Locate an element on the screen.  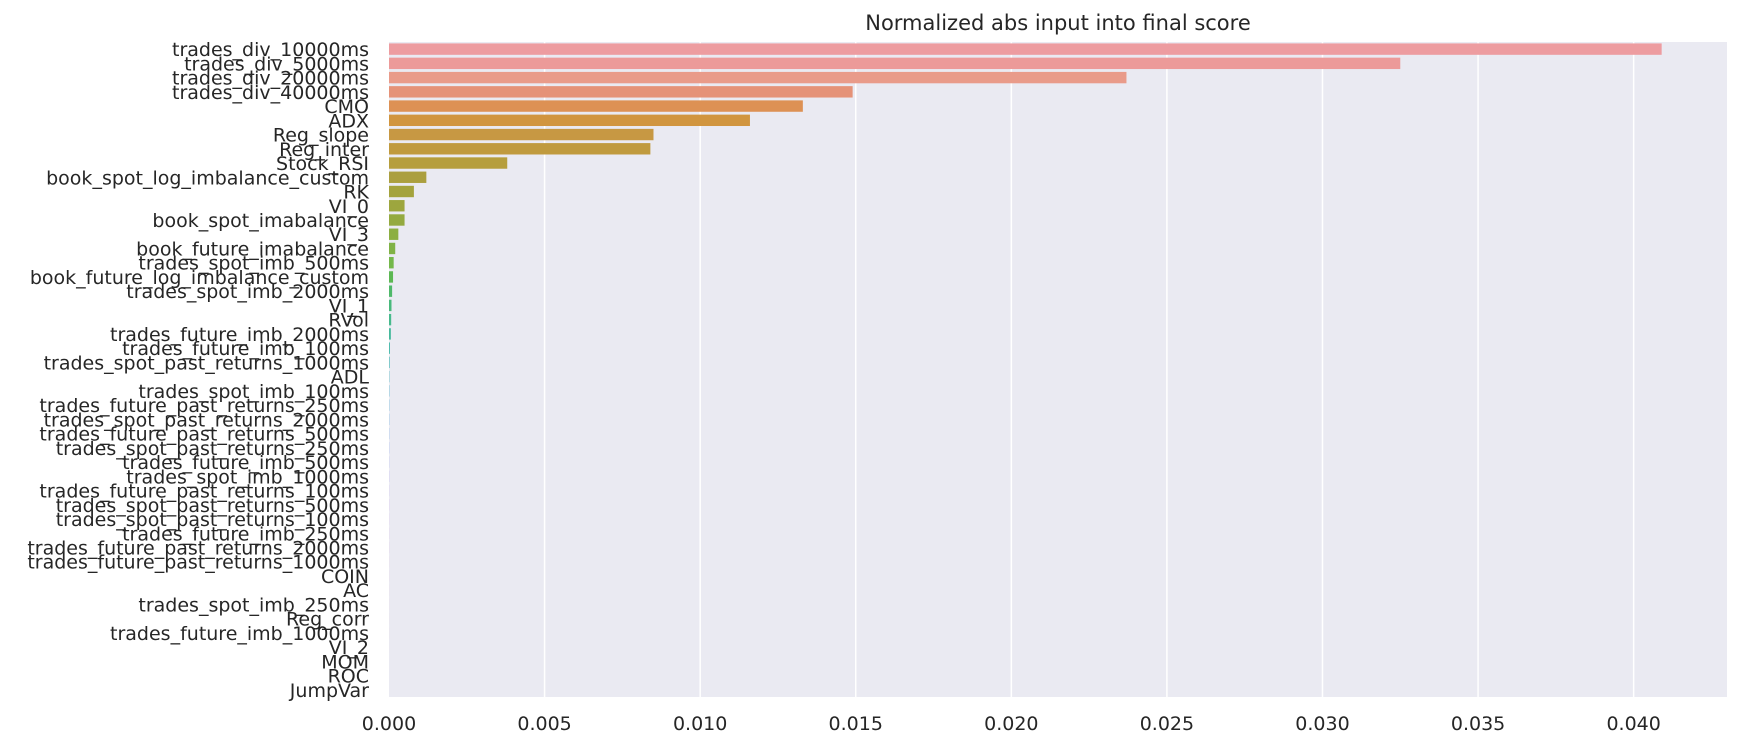
bar-trades_div_20000ms is located at coordinates (757, 77).